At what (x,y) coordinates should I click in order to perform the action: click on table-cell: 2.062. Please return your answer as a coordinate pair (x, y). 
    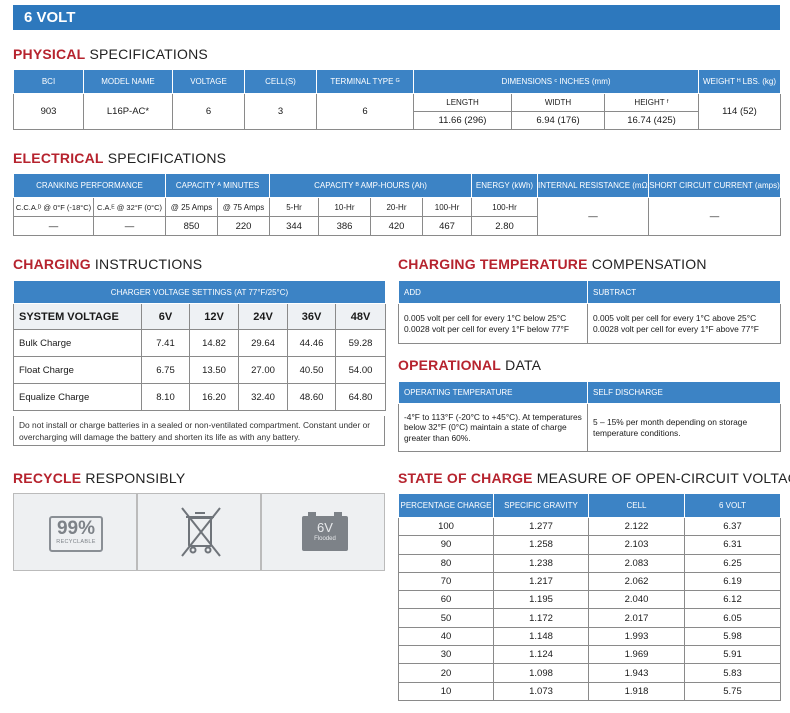
    Looking at the image, I should click on (636, 581).